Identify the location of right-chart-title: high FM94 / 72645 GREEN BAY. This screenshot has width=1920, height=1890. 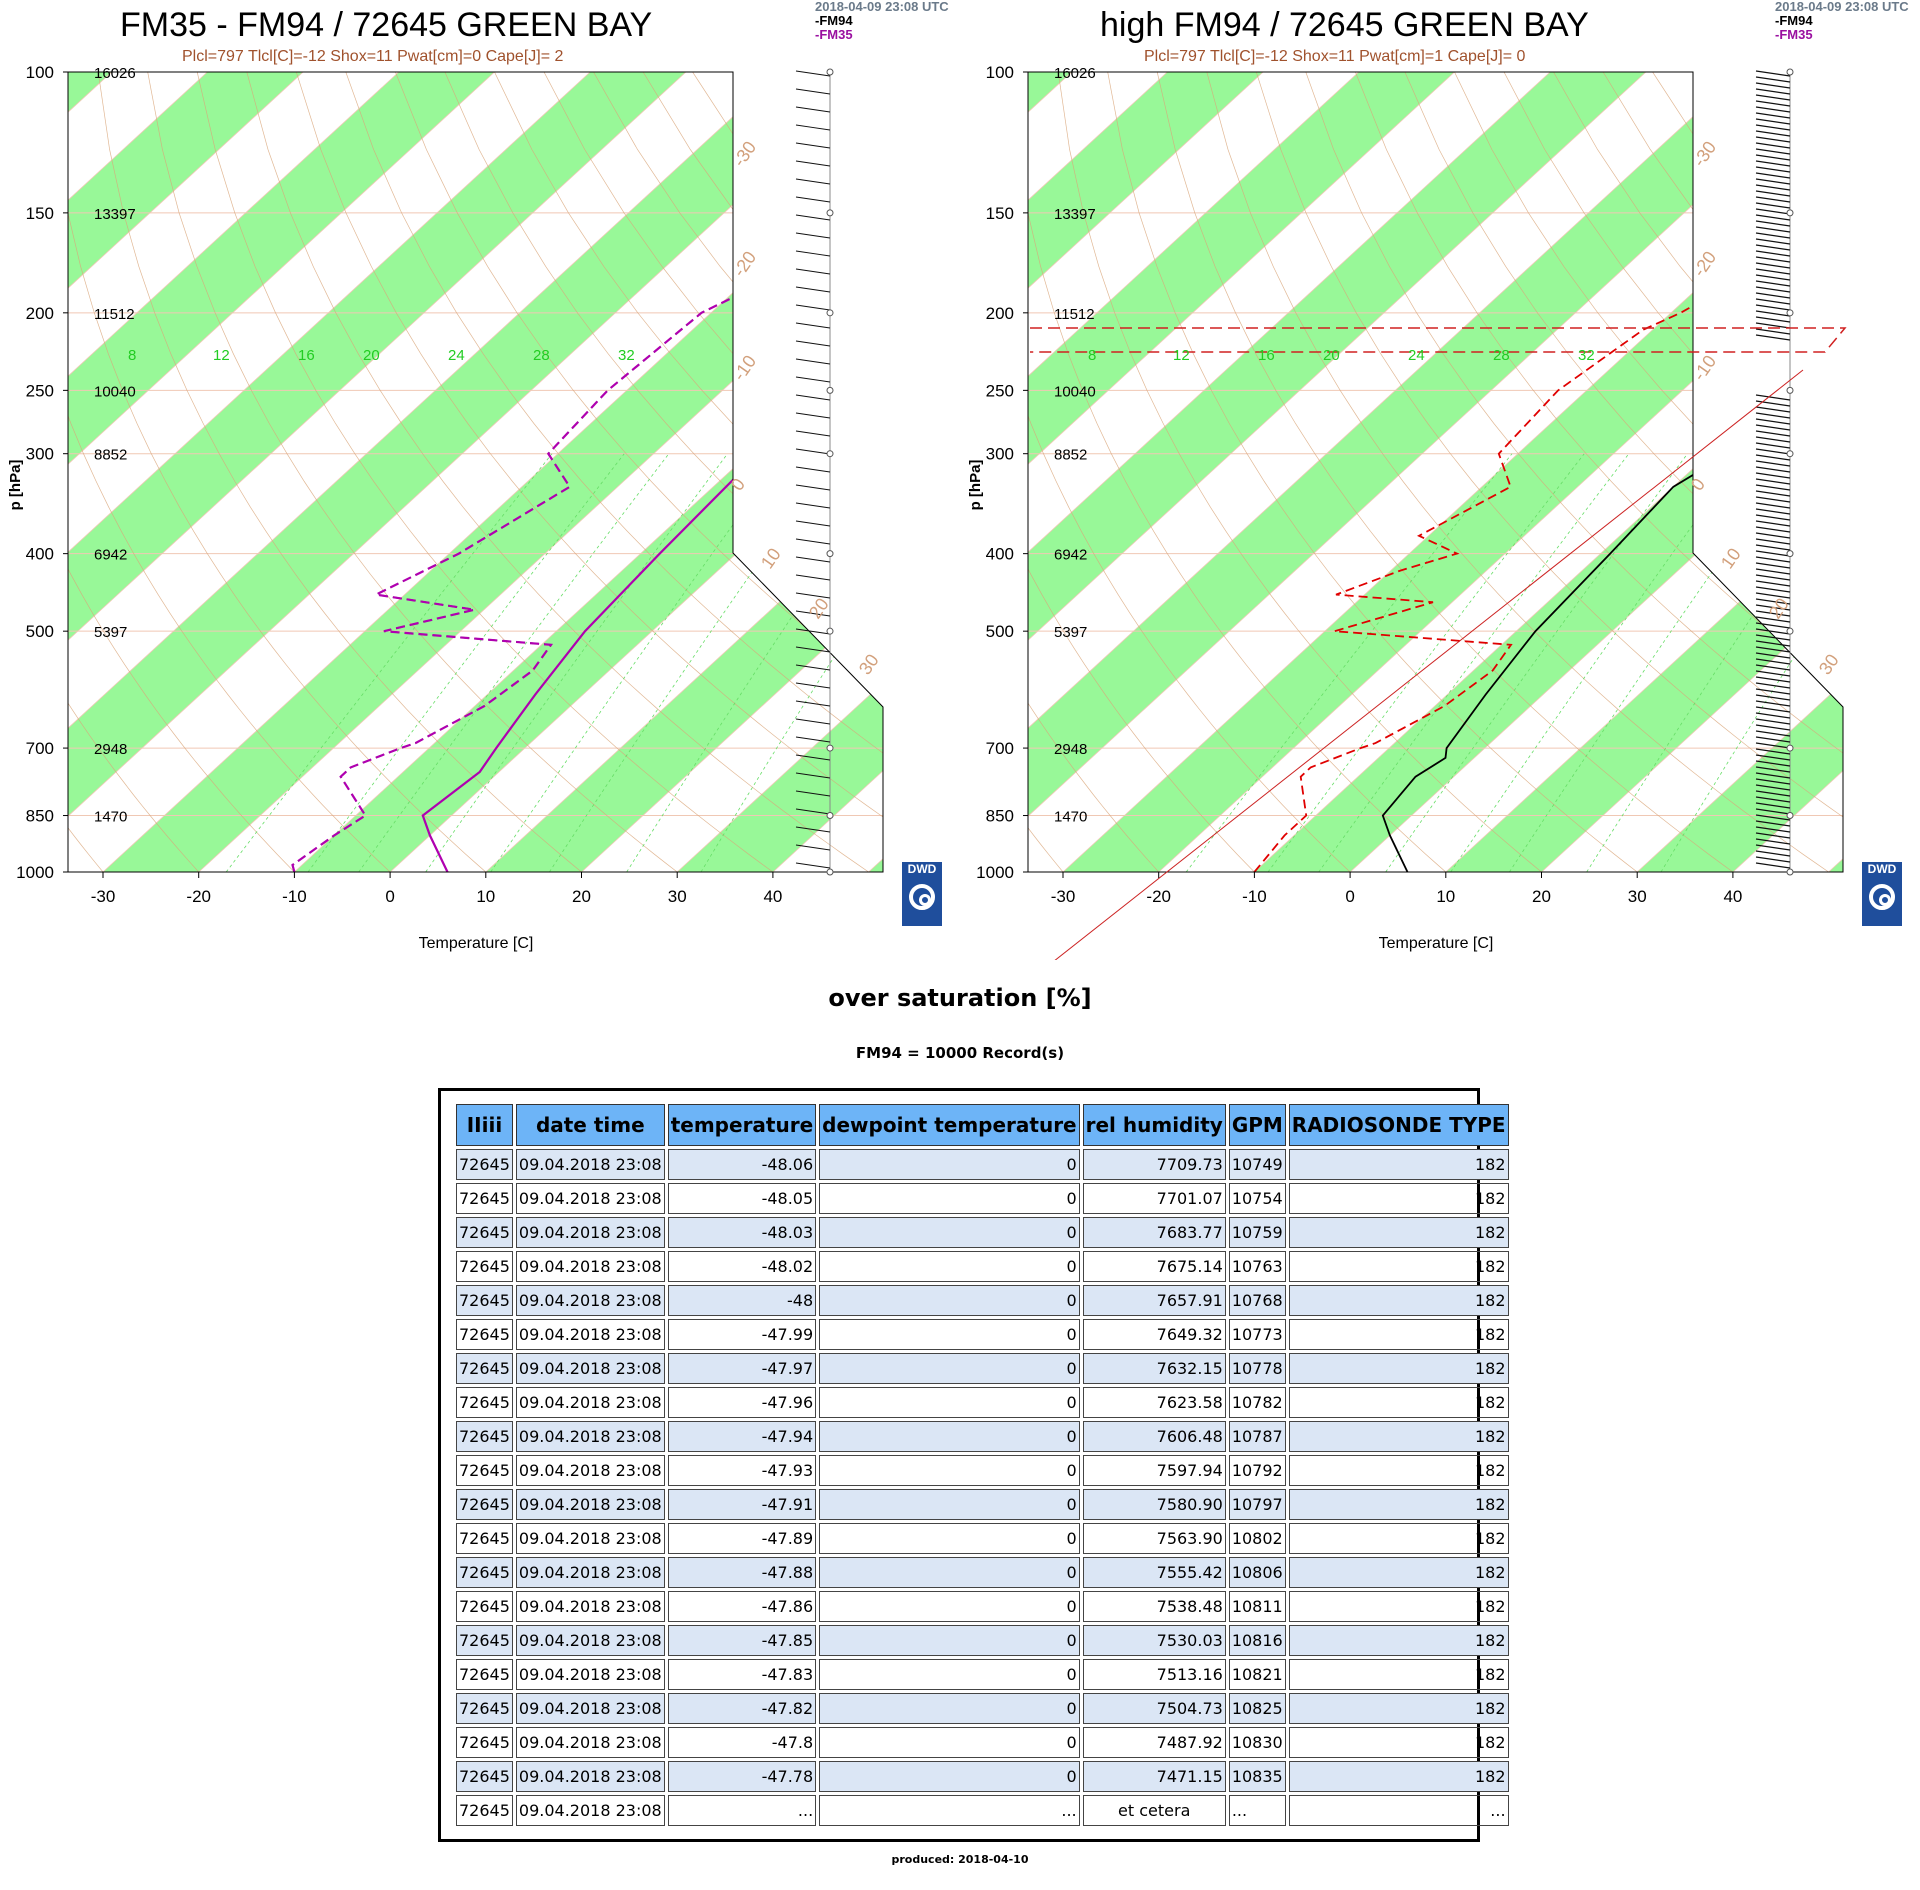
(1344, 25).